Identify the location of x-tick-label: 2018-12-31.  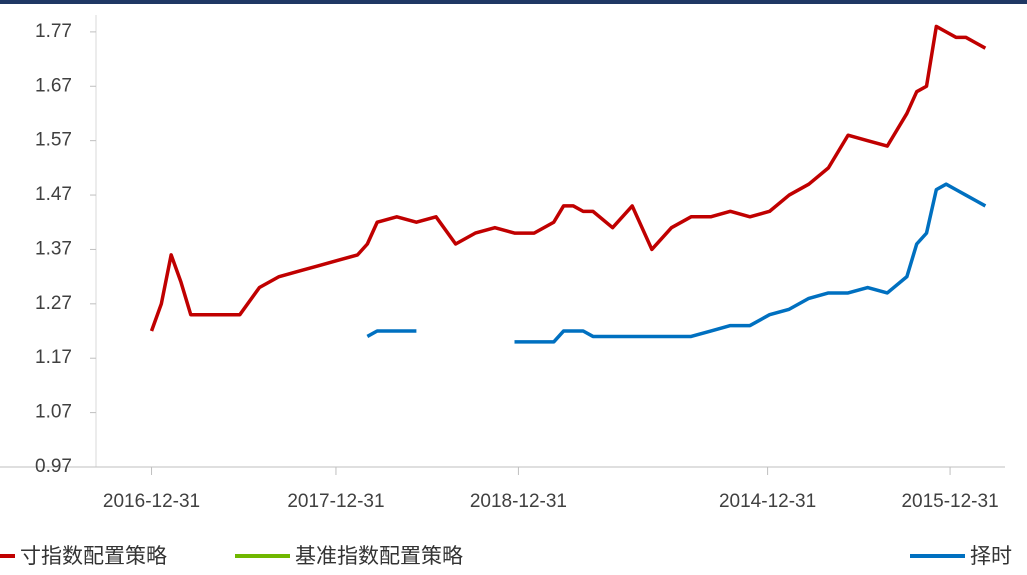
(518, 501).